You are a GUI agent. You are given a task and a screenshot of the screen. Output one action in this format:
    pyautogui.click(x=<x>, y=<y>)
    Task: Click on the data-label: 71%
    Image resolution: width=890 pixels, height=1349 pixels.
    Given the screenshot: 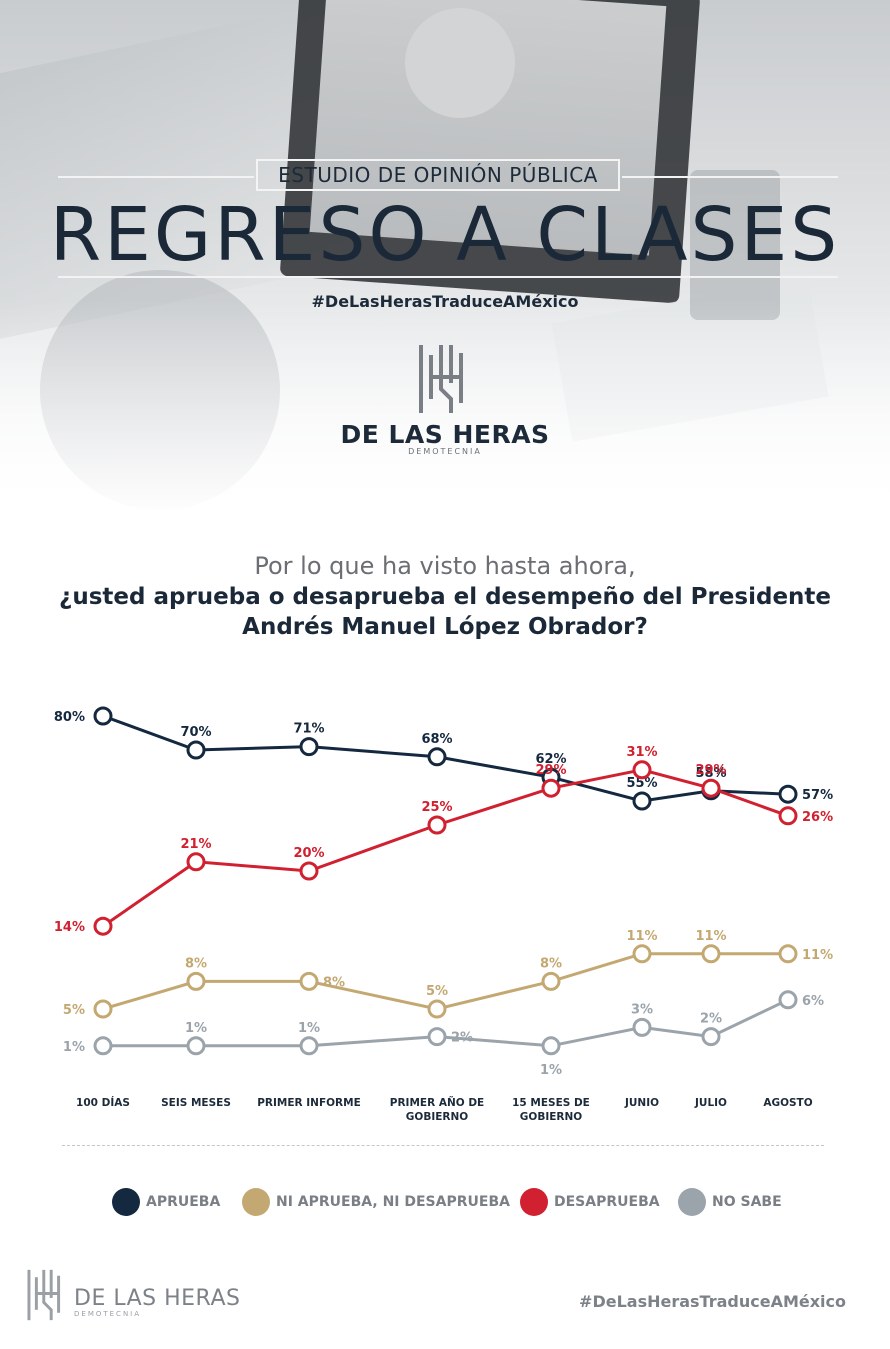 What is the action you would take?
    pyautogui.click(x=308, y=729)
    